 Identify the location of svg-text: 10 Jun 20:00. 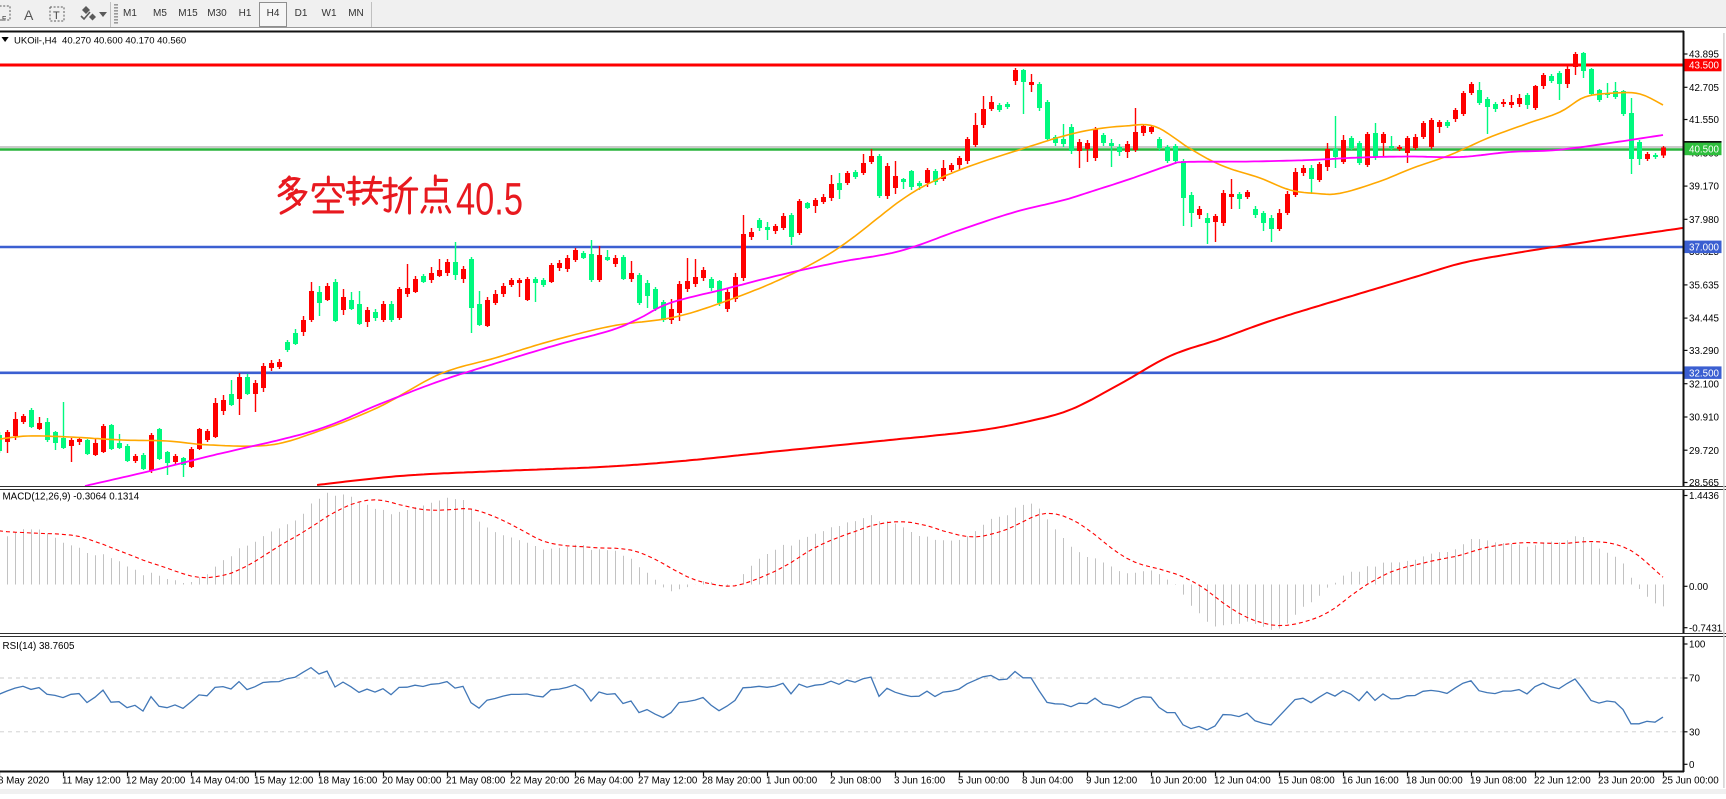
(1178, 781).